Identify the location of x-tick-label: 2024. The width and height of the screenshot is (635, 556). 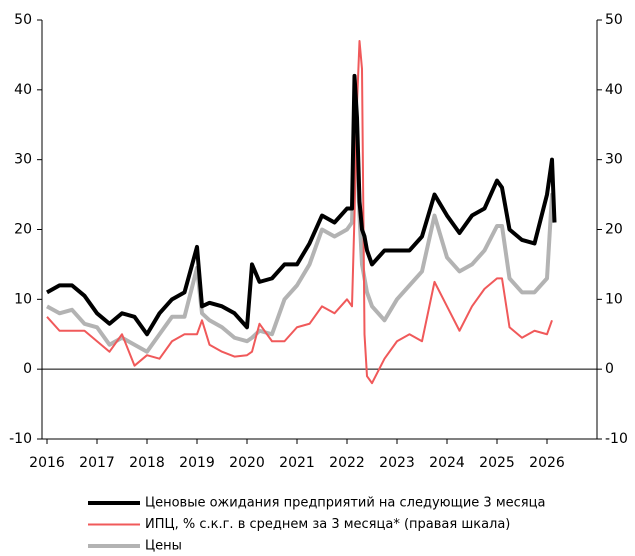
(447, 463).